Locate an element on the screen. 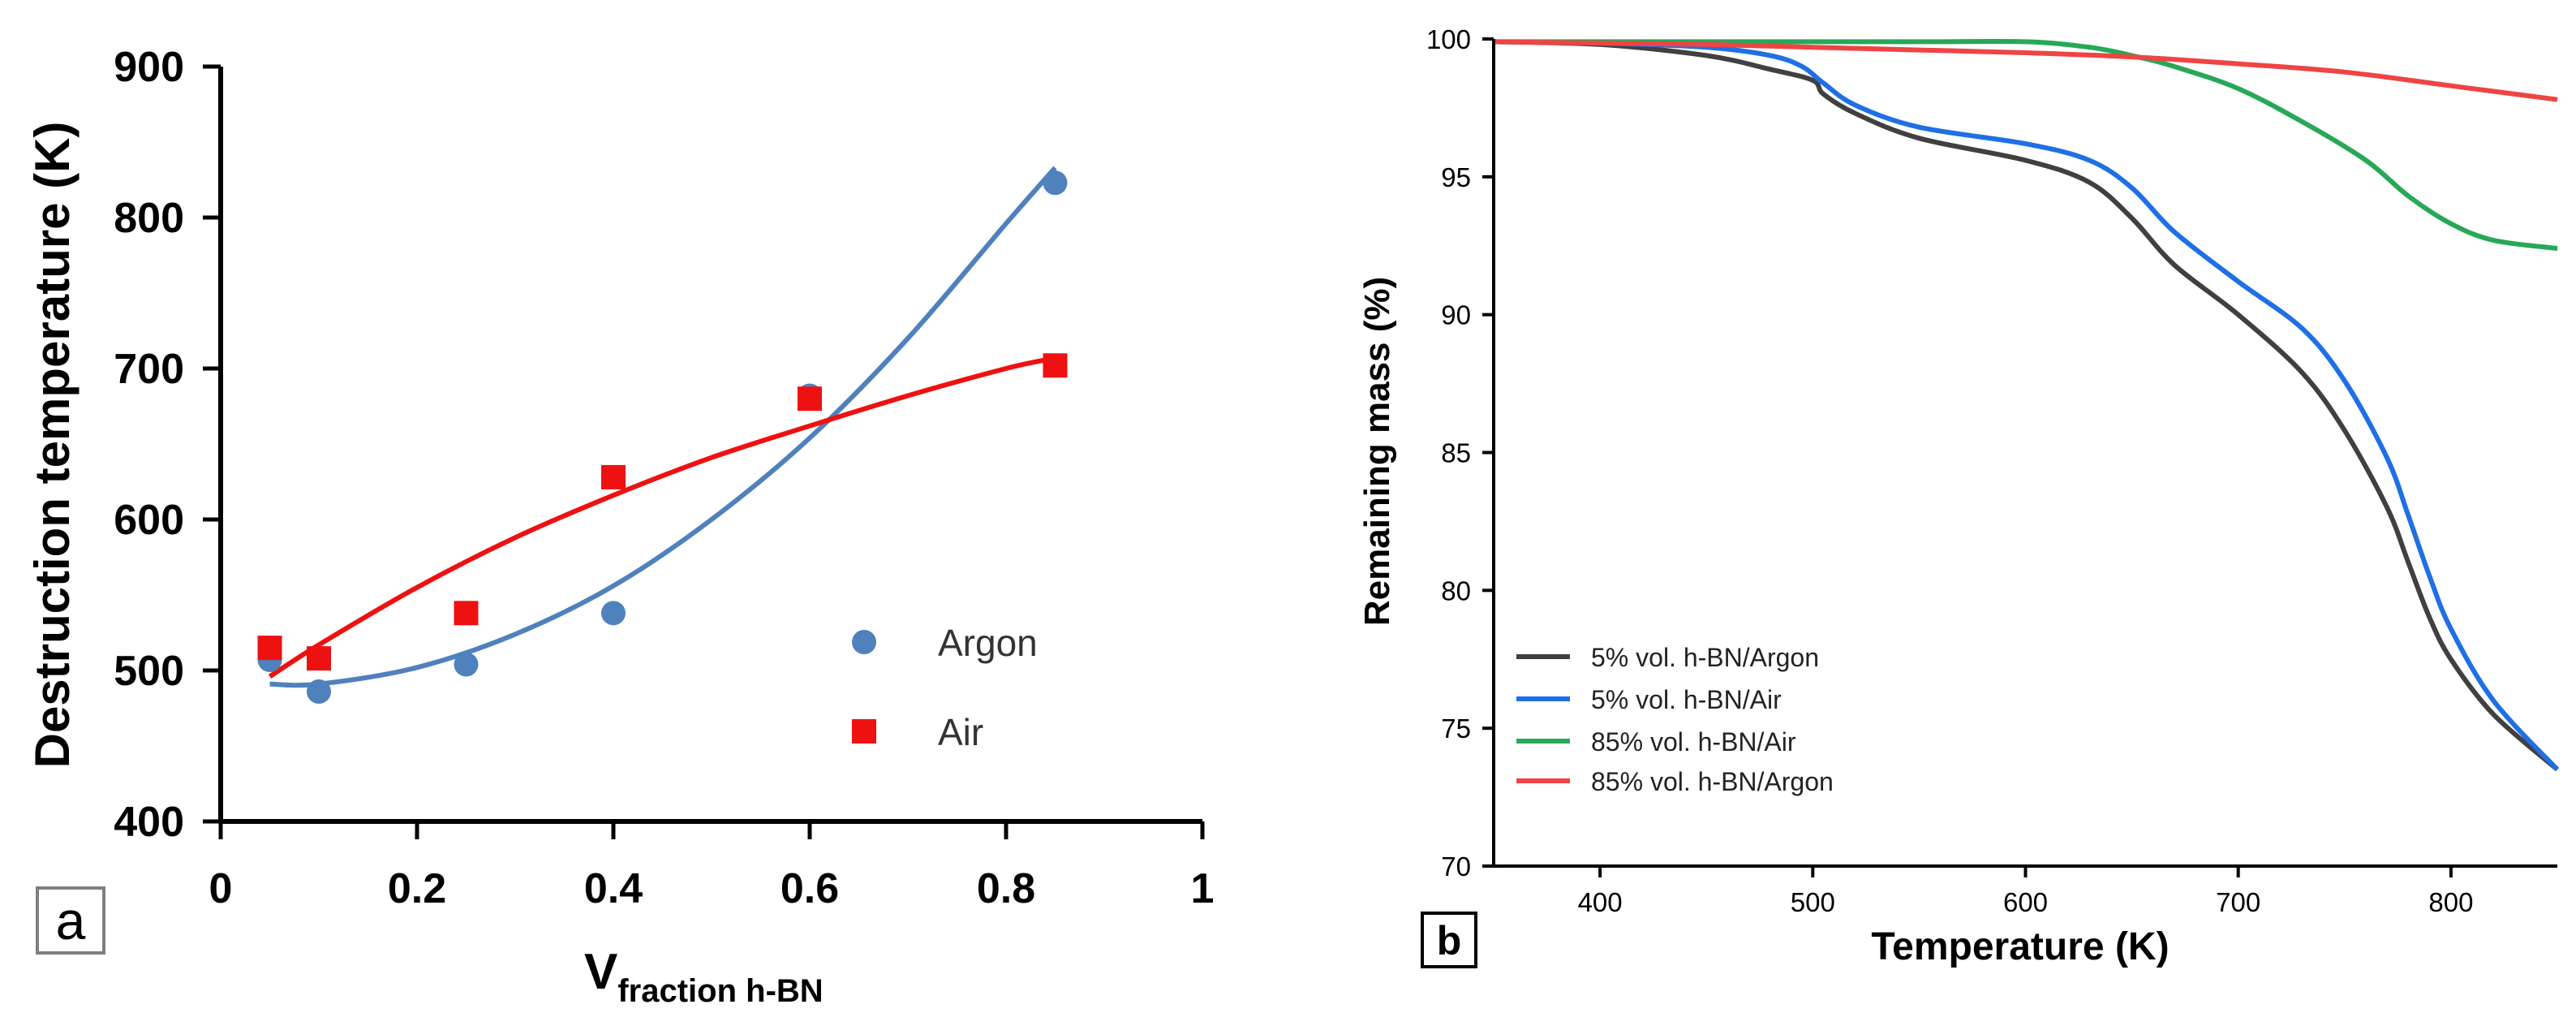  panel-a-x-label: Vfraction h-BN is located at coordinates (704, 976).